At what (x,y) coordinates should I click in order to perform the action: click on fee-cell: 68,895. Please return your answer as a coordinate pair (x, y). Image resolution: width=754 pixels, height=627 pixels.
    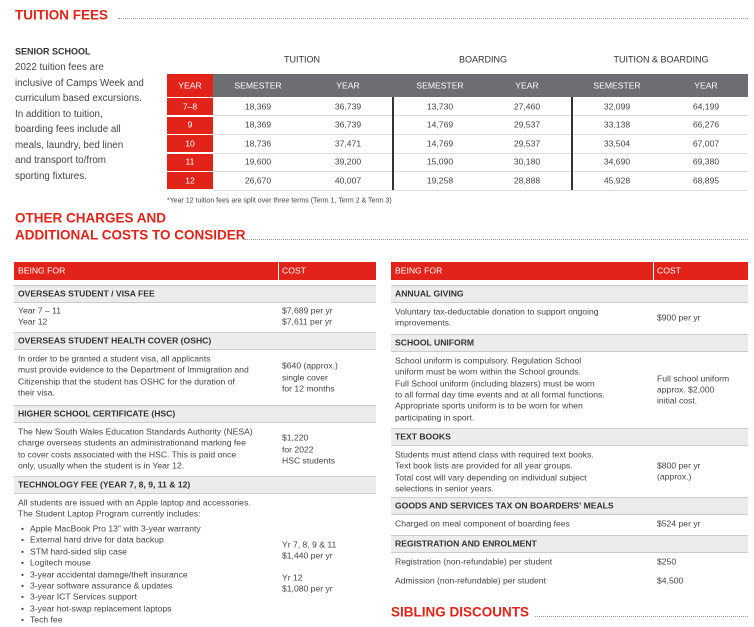
    Looking at the image, I should click on (706, 180).